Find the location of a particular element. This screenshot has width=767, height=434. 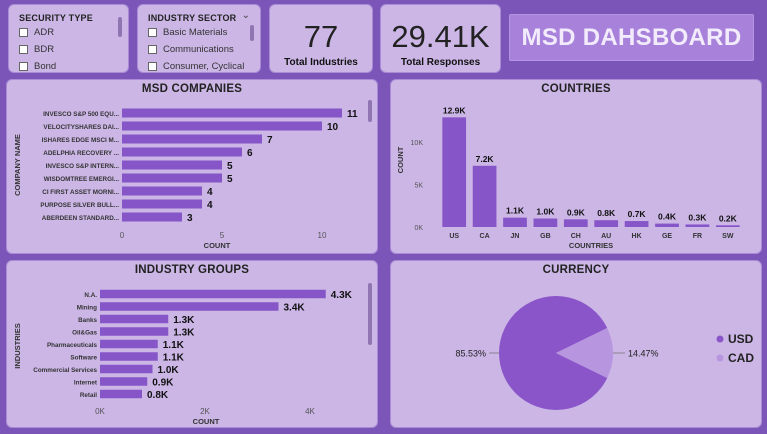

companies-scrollbar is located at coordinates (370, 111).